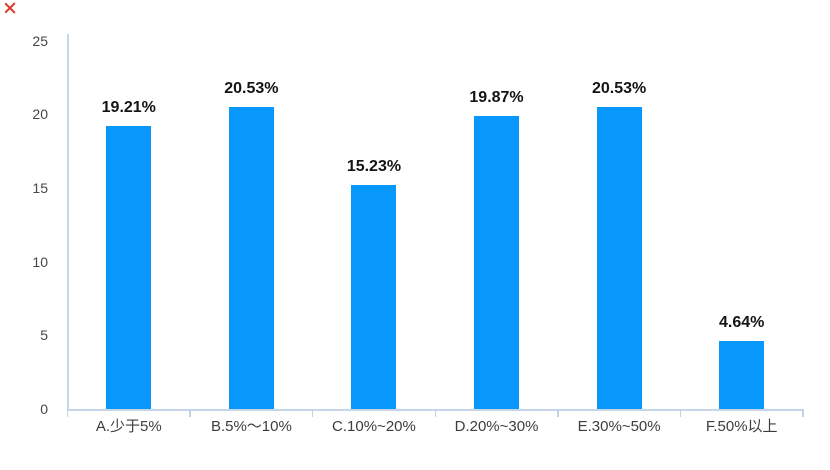 The width and height of the screenshot is (830, 470). Describe the element at coordinates (10, 8) in the screenshot. I see `red-x-icon` at that location.